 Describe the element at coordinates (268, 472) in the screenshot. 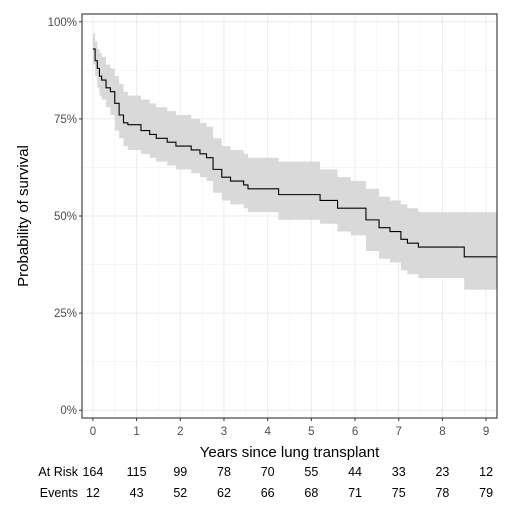

I see `risk-cell: 70` at that location.